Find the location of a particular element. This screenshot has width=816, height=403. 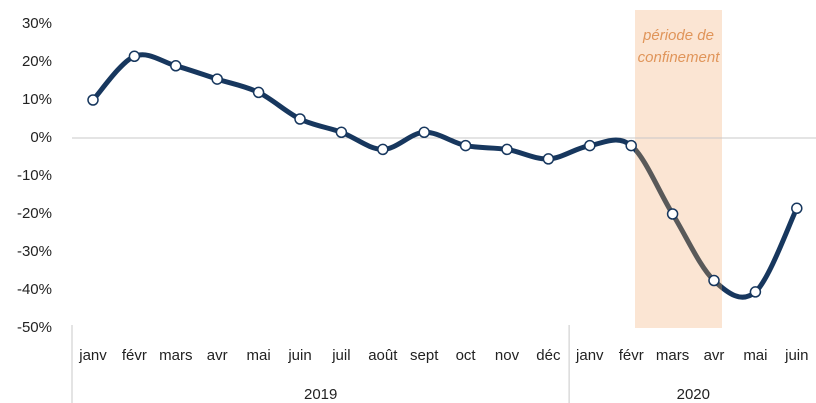

x-group-label: 2020 is located at coordinates (693, 394).